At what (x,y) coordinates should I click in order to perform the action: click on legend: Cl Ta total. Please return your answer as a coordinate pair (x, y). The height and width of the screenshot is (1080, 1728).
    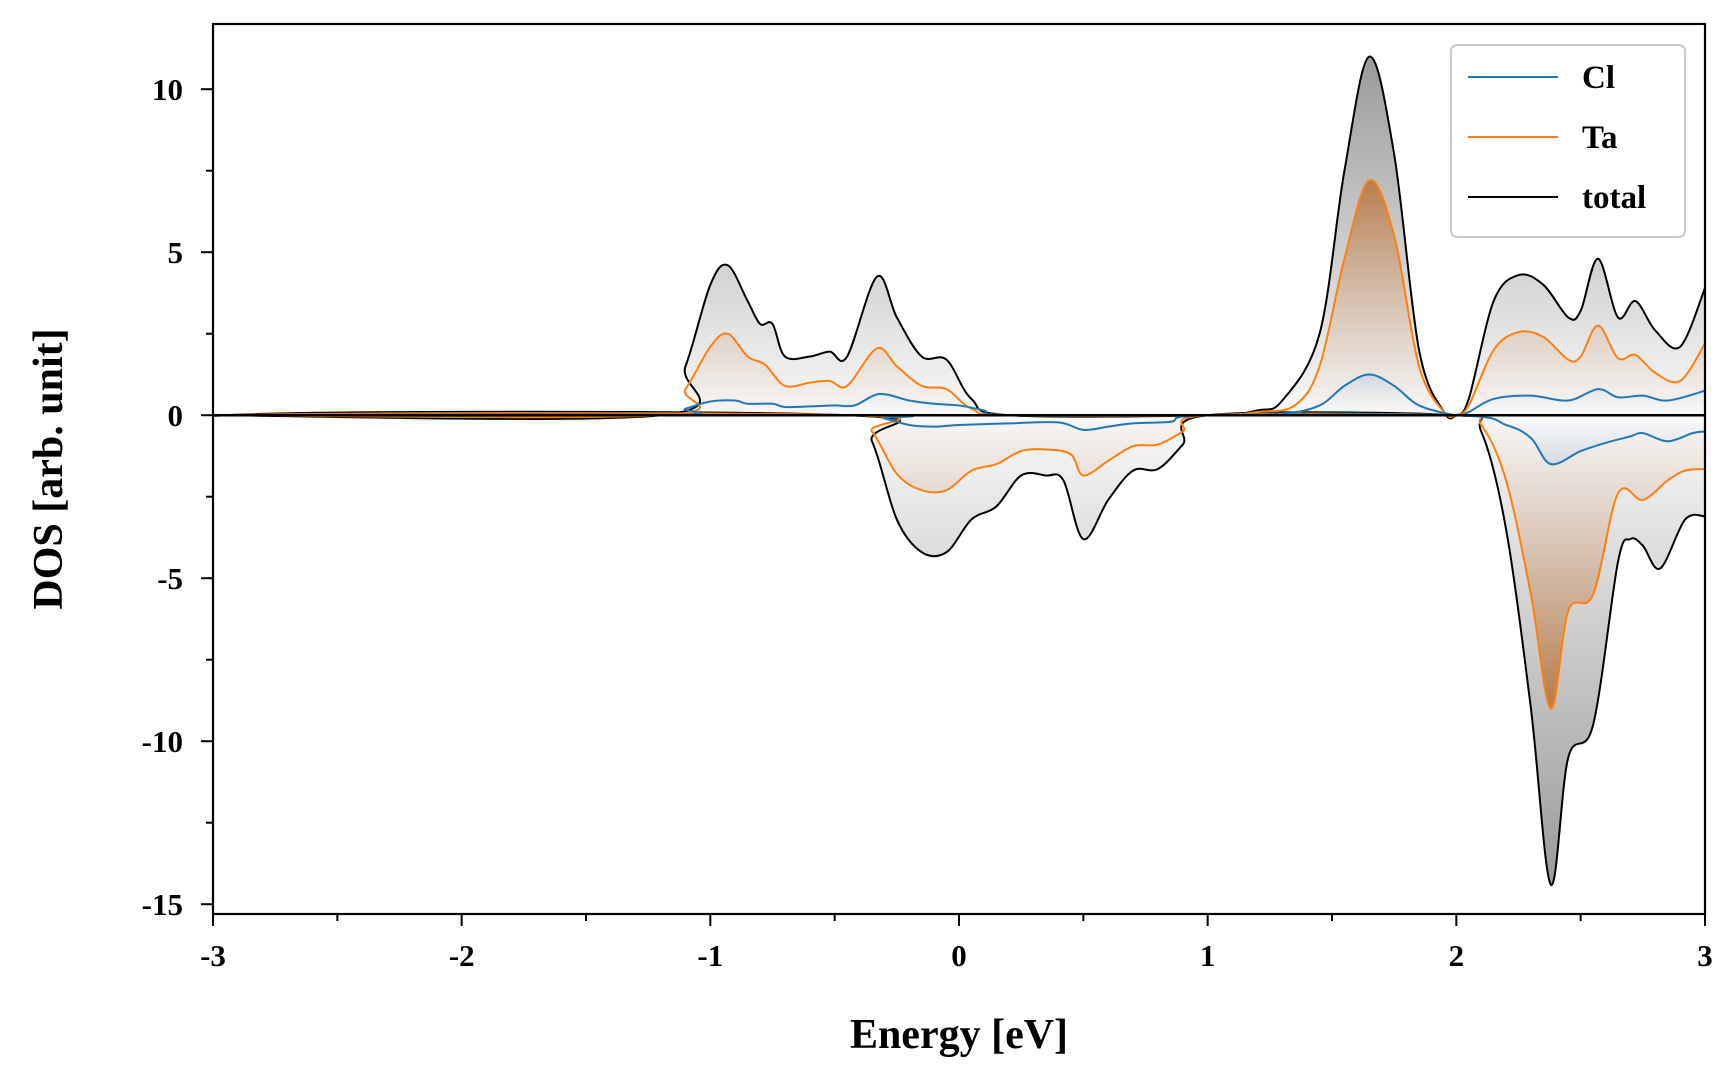
    Looking at the image, I should click on (1568, 141).